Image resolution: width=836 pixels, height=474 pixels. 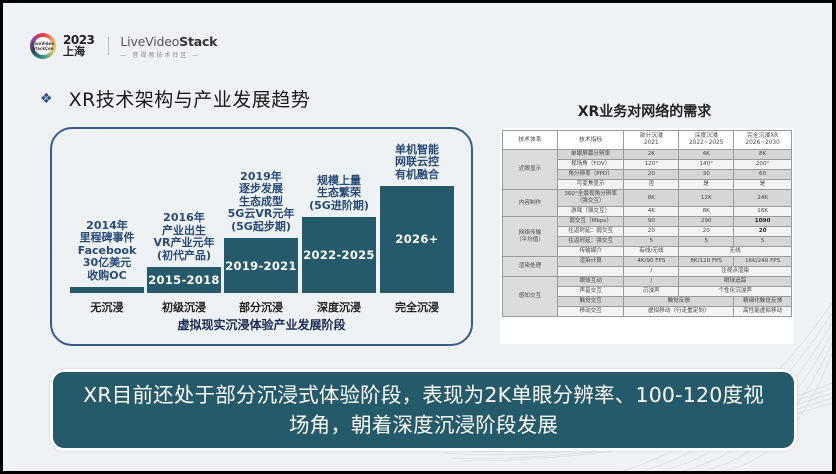 What do you see at coordinates (530, 236) in the screenshot?
I see `group-cell: 网络传输 （平均值）` at bounding box center [530, 236].